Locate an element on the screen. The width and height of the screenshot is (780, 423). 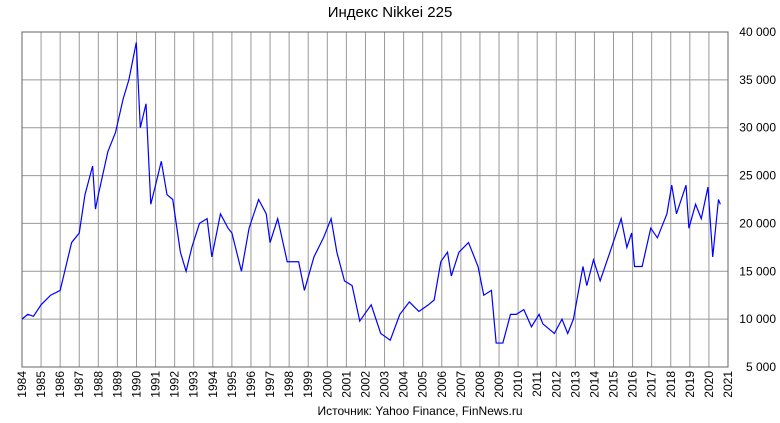
x-tick-label: 2007 is located at coordinates (461, 384).